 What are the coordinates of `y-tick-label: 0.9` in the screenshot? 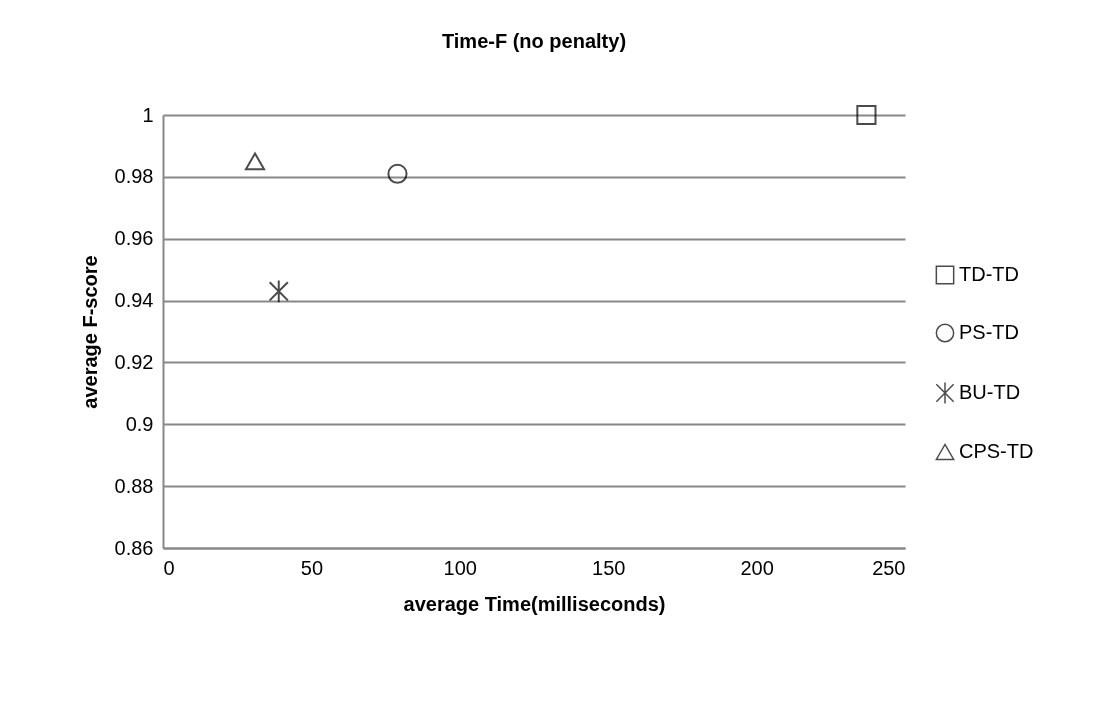 It's located at (139, 423).